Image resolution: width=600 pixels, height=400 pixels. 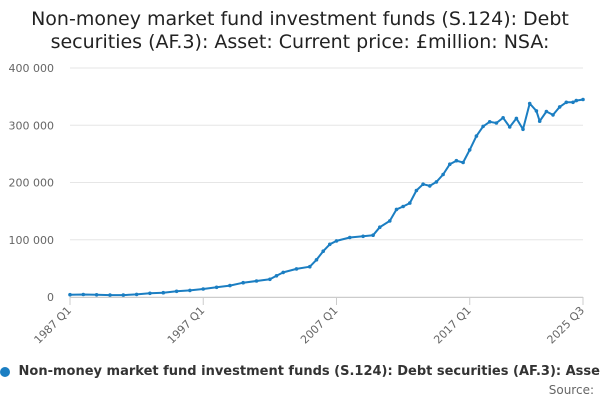 I want to click on x-tick-label: 2017 Q1, so click(x=452, y=325).